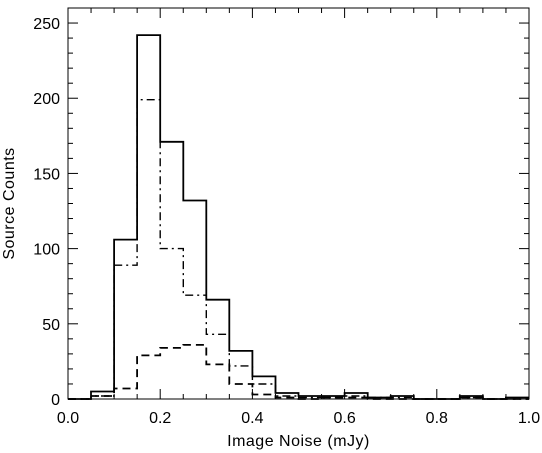  What do you see at coordinates (529, 418) in the screenshot?
I see `x-tick-label: 1.0` at bounding box center [529, 418].